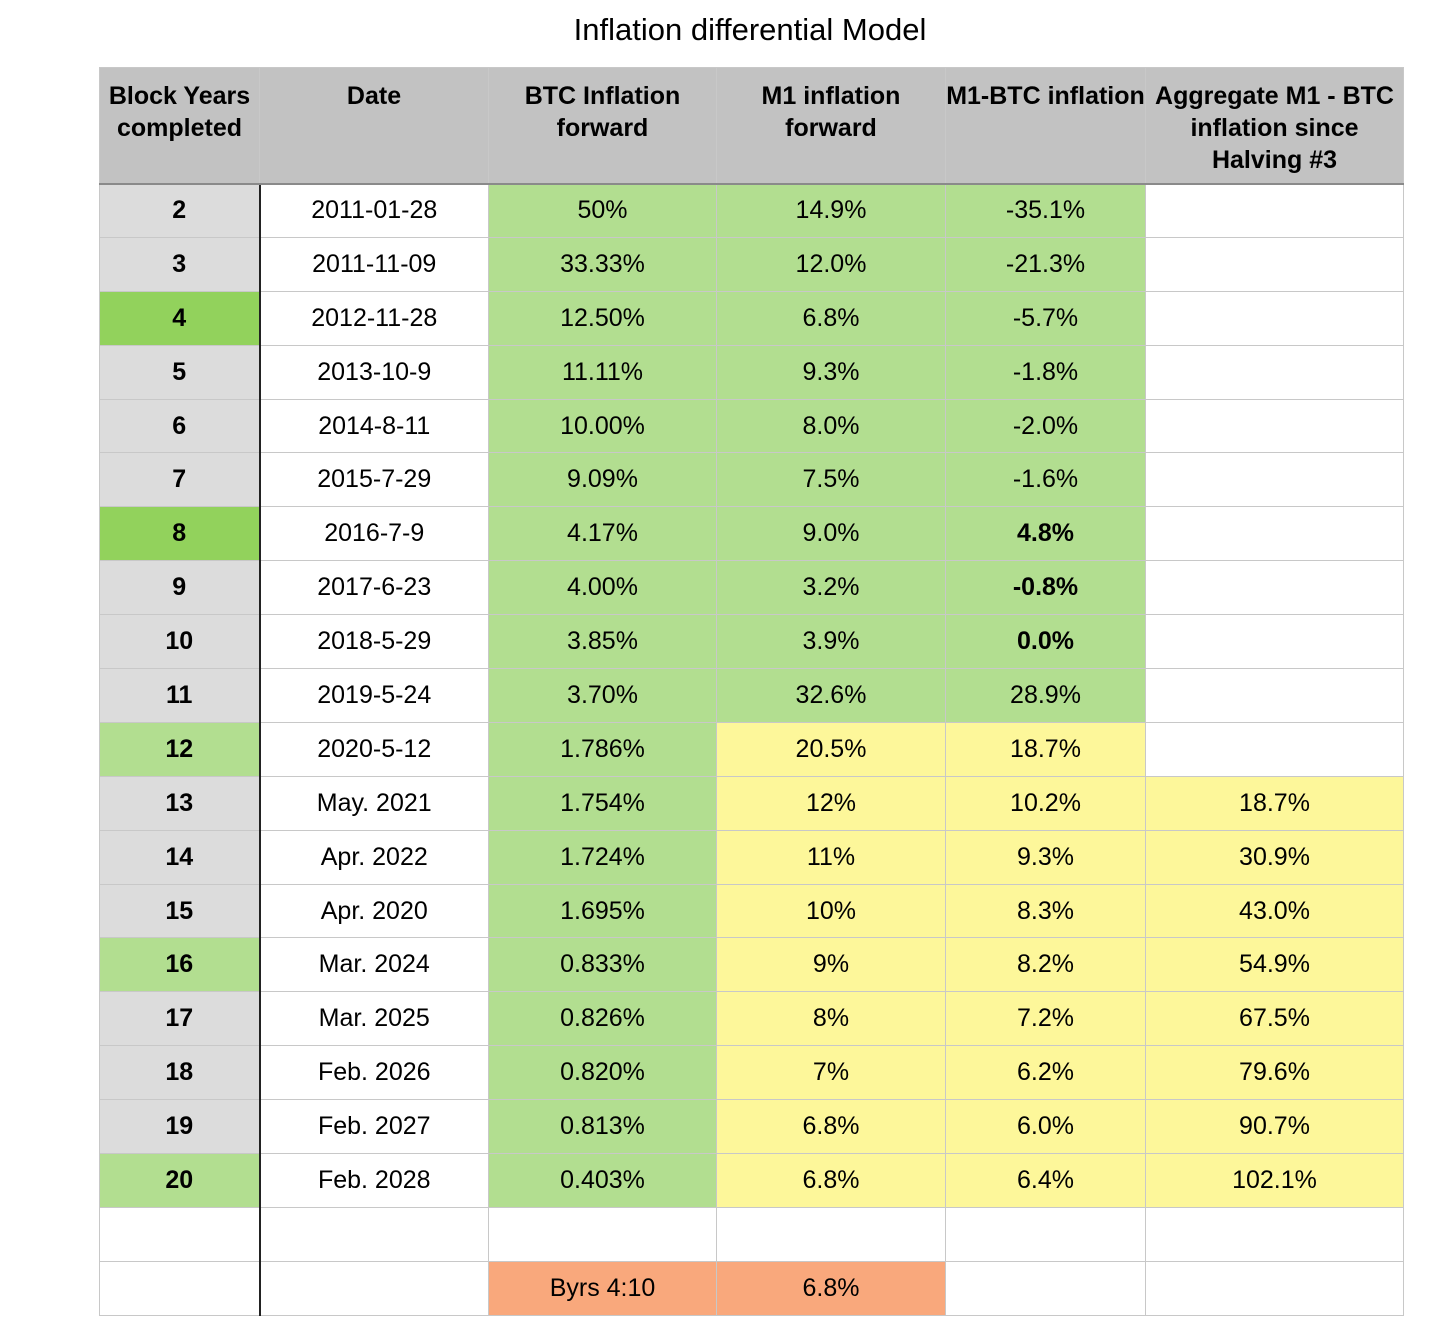  What do you see at coordinates (1045, 1019) in the screenshot?
I see `m1-btc-cell: 7.2%` at bounding box center [1045, 1019].